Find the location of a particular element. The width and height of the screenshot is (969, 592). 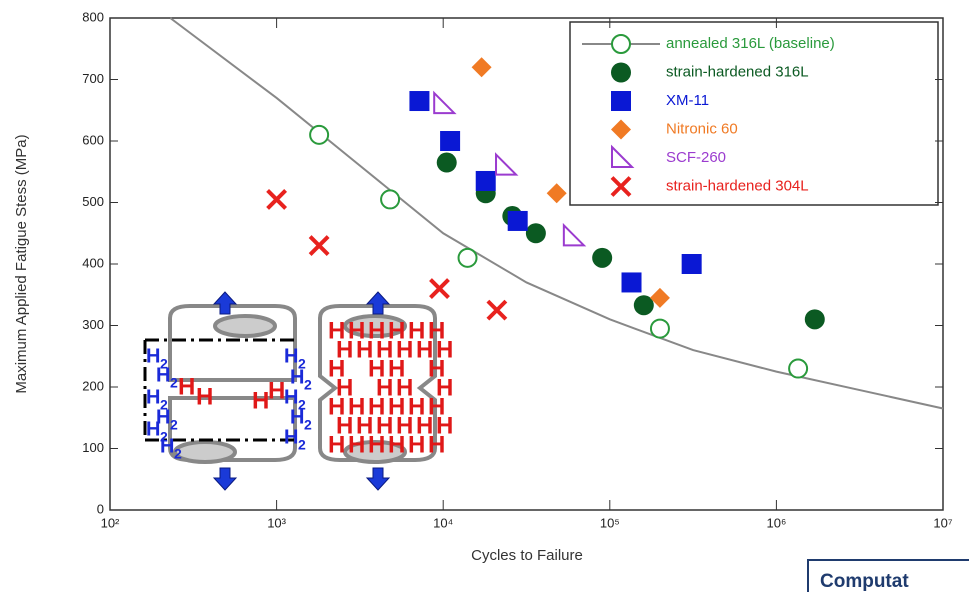

y-tick-label: 800 is located at coordinates (93, 16).